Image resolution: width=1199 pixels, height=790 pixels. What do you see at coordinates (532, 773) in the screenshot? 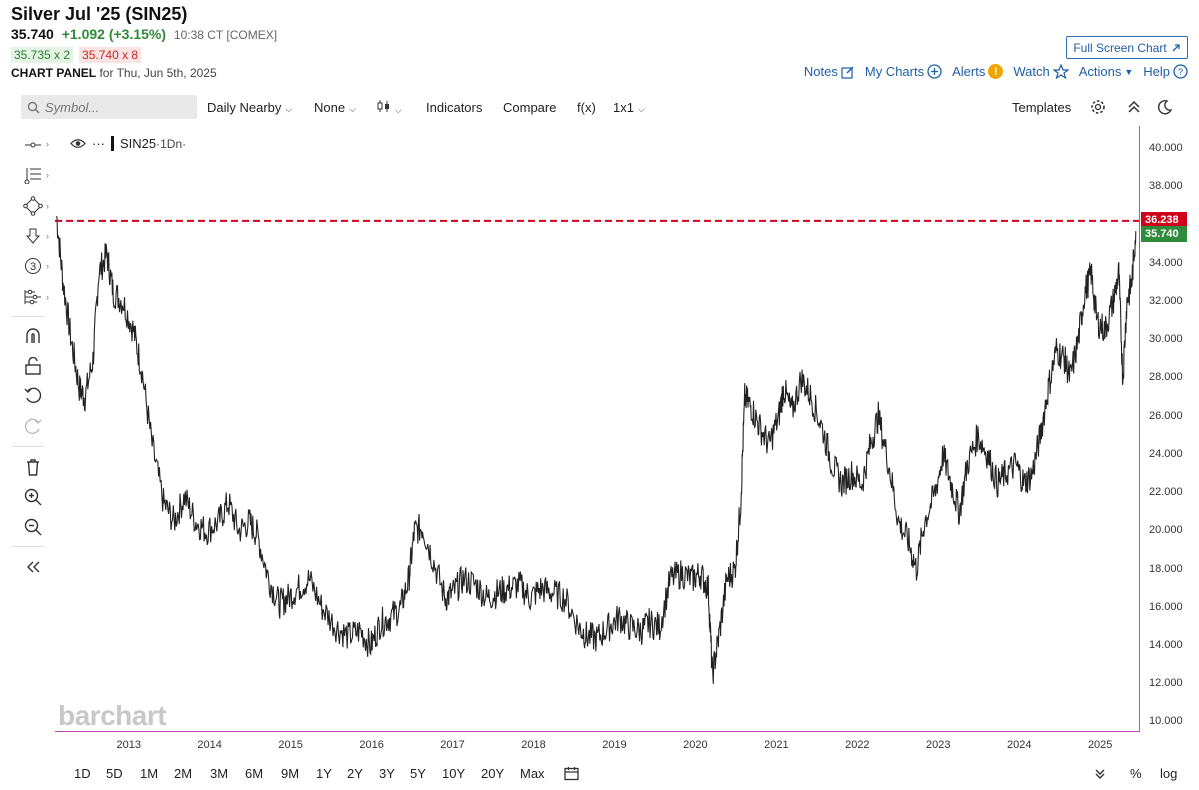
I see `range-button-max: Max` at bounding box center [532, 773].